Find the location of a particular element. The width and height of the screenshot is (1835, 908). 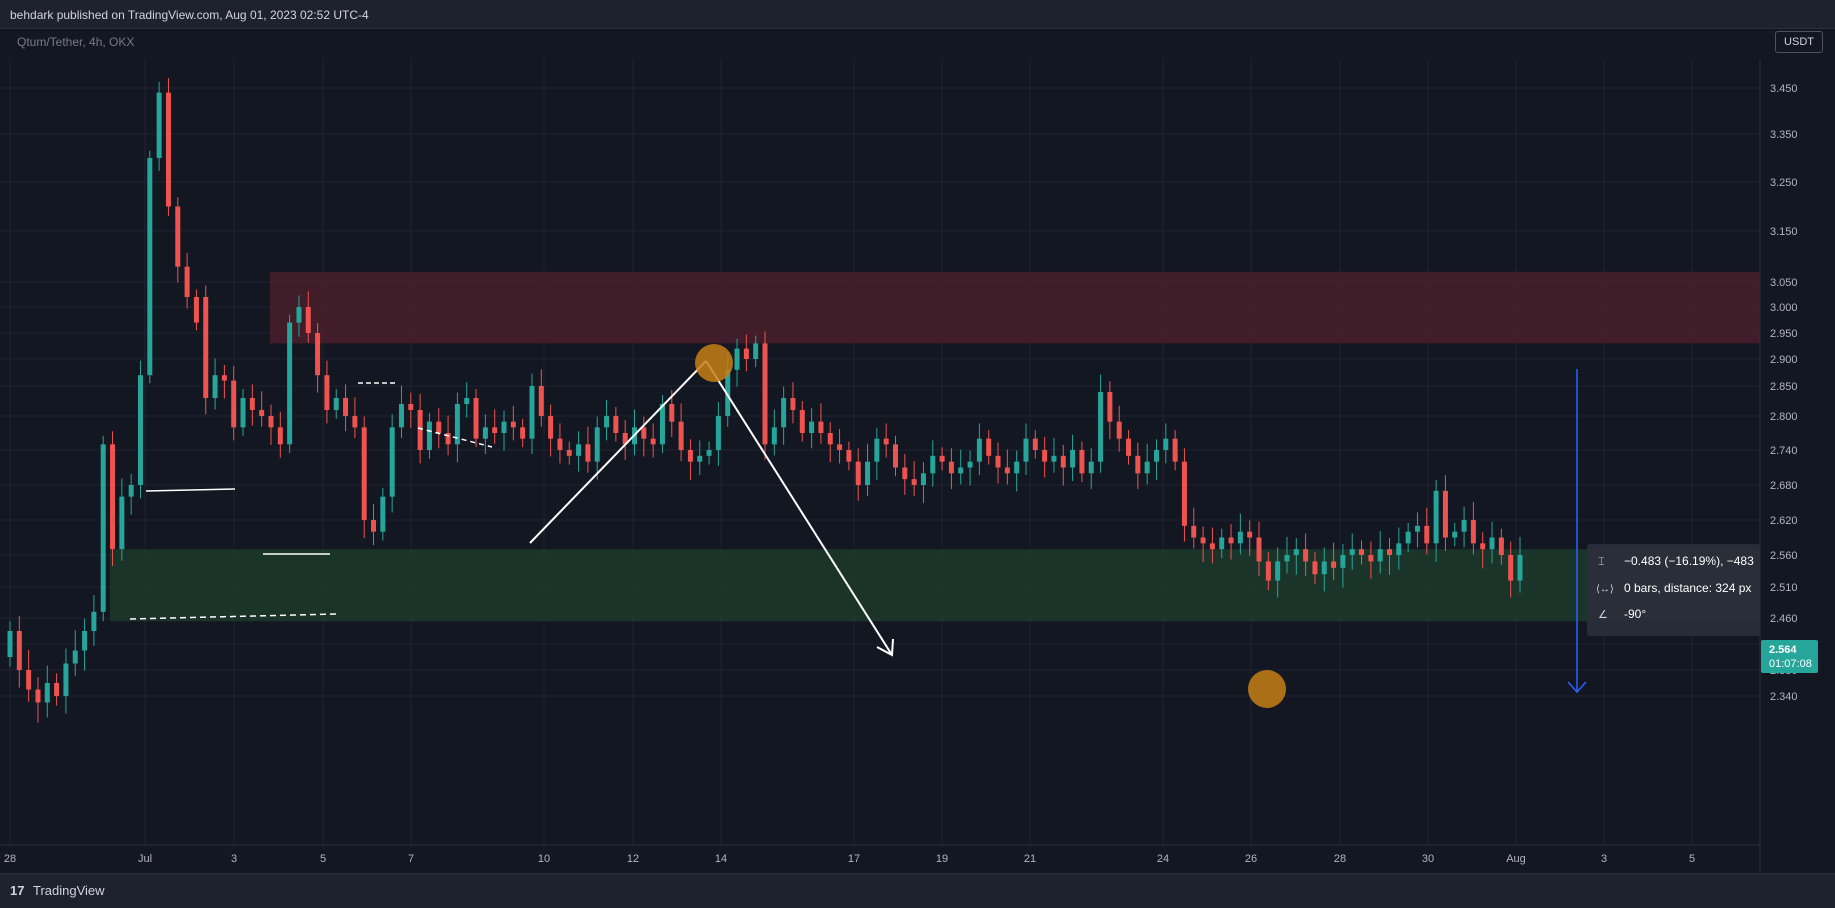

trend-line-up is located at coordinates (618, 452).